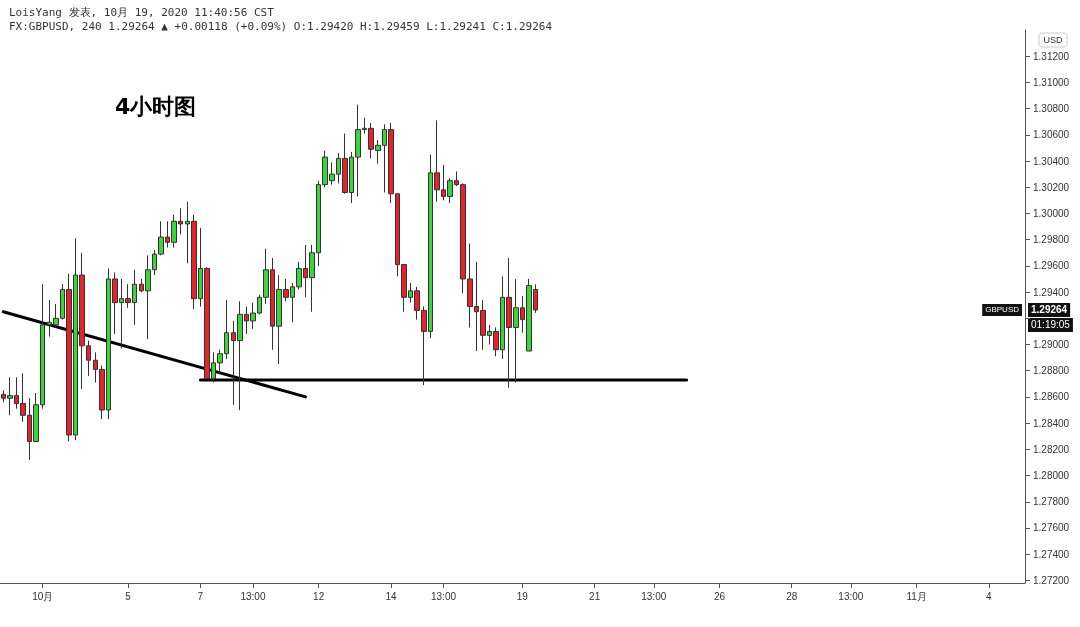 The width and height of the screenshot is (1080, 627). What do you see at coordinates (792, 596) in the screenshot?
I see `x-tick-label: 28` at bounding box center [792, 596].